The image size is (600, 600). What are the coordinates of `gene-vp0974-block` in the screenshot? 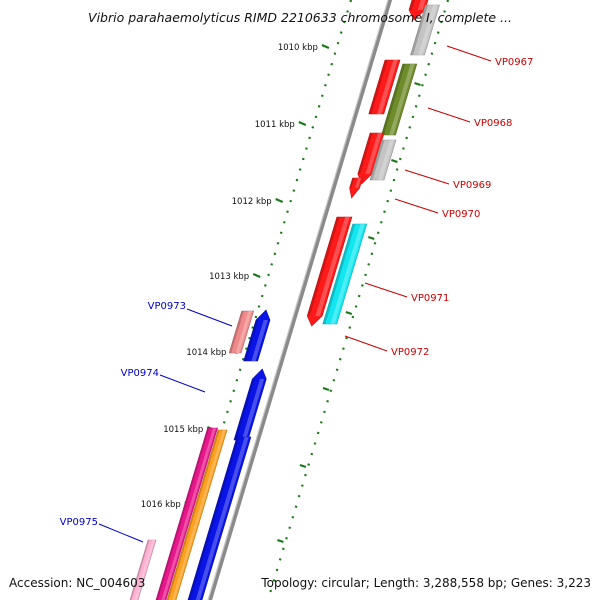 It's located at (250, 404).